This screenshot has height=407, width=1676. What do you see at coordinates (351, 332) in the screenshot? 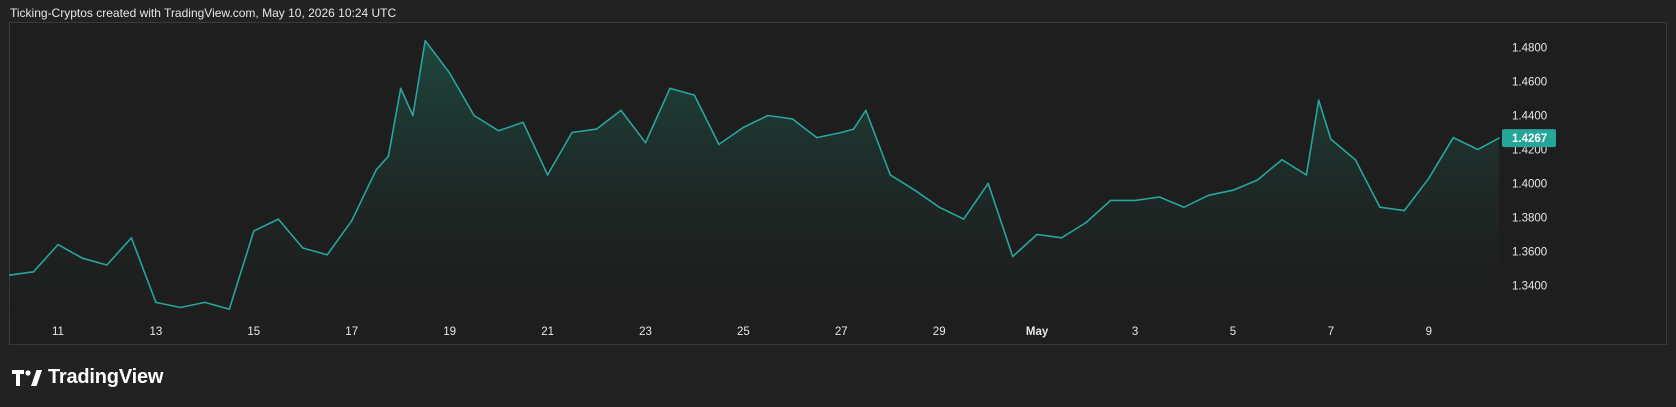
I see `x-tick-label: 17` at bounding box center [351, 332].